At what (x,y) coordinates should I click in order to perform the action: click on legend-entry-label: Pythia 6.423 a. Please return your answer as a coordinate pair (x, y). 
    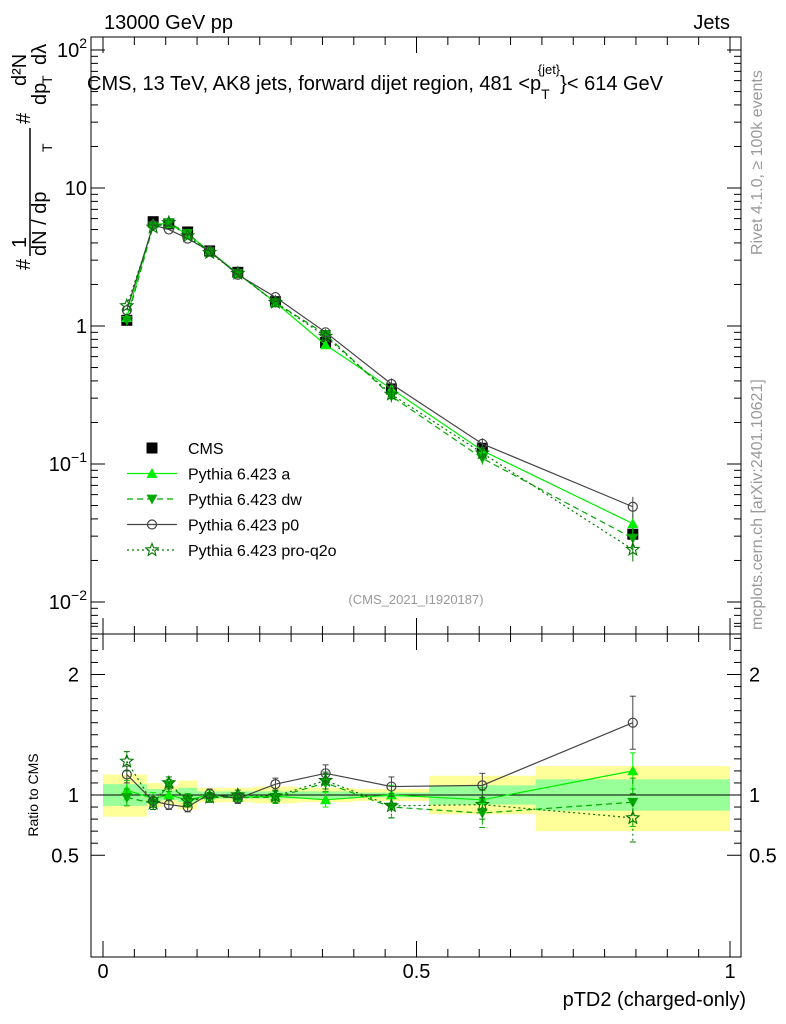
    Looking at the image, I should click on (239, 475).